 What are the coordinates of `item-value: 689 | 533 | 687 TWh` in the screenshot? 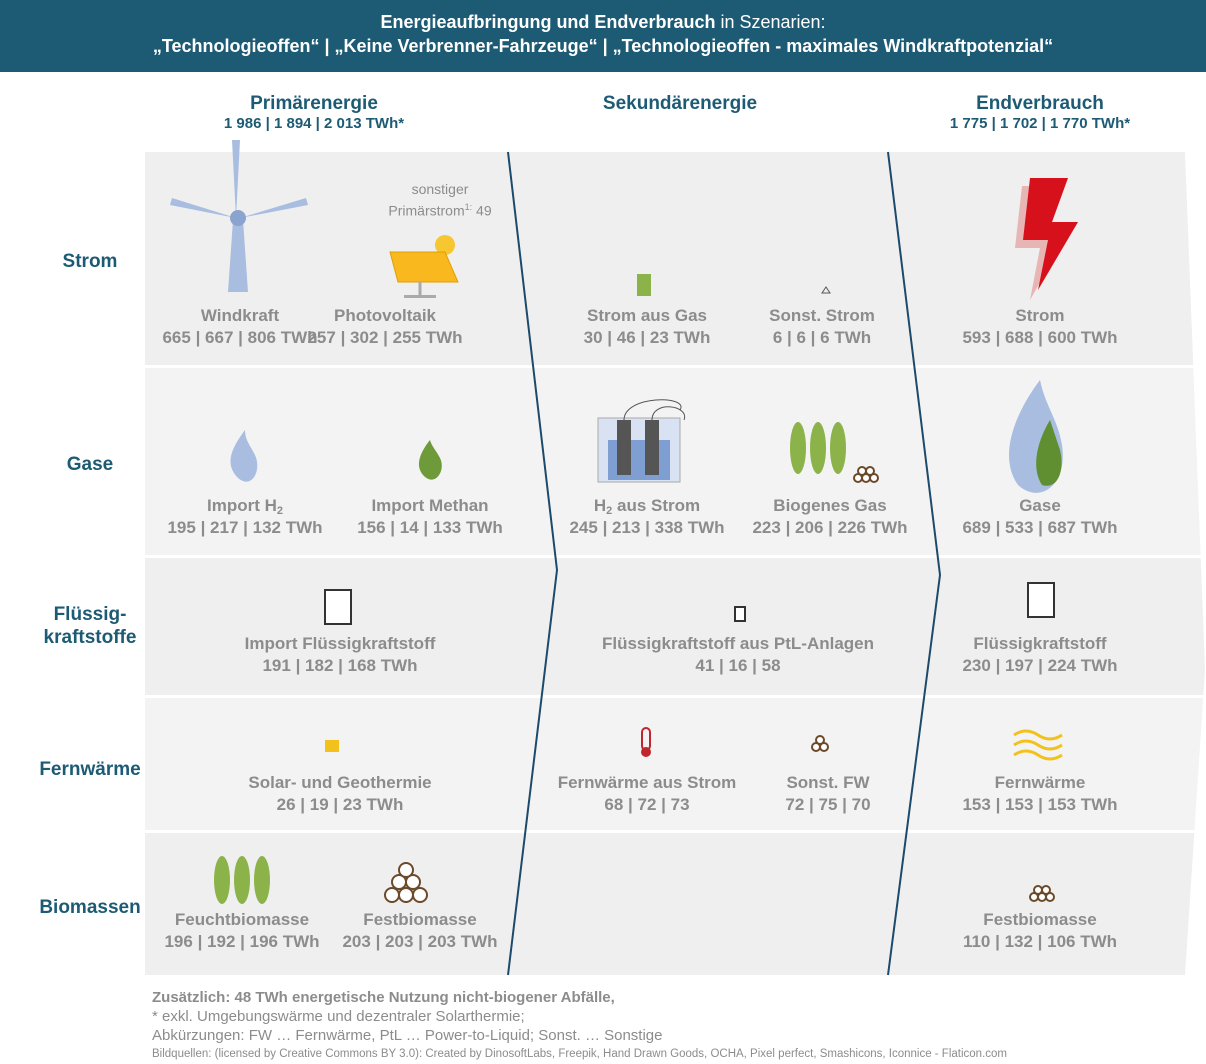 It's located at (1040, 527).